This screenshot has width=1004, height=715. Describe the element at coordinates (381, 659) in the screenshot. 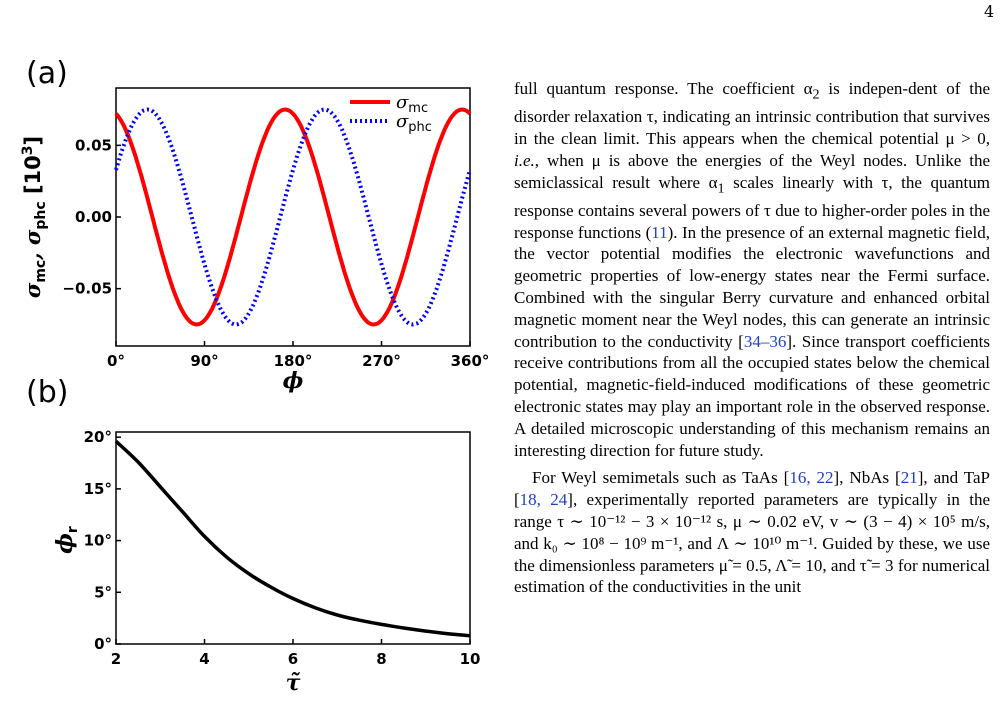

I see `chart-b-xtick-label: 8` at that location.